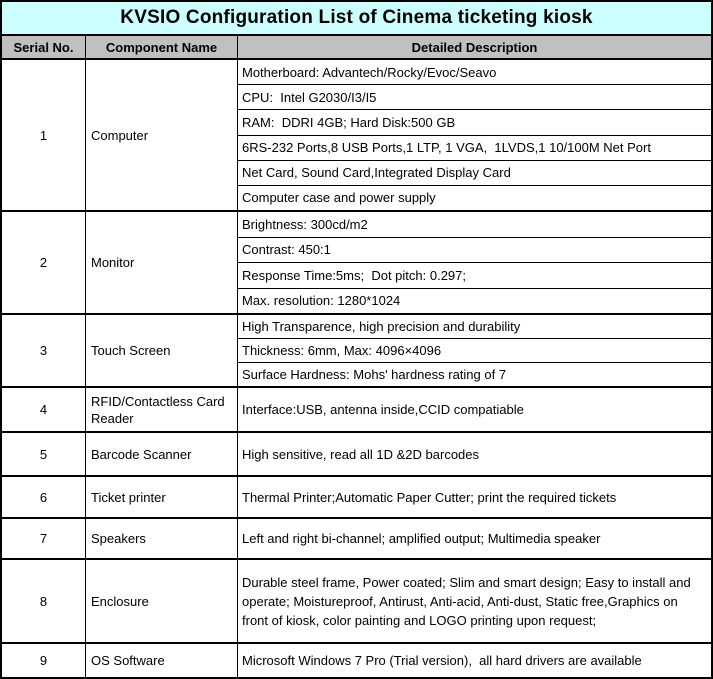 The height and width of the screenshot is (679, 713). What do you see at coordinates (474, 123) in the screenshot?
I see `description-line: RAM: DDRI 4GB; Hard Disk:500 GB` at bounding box center [474, 123].